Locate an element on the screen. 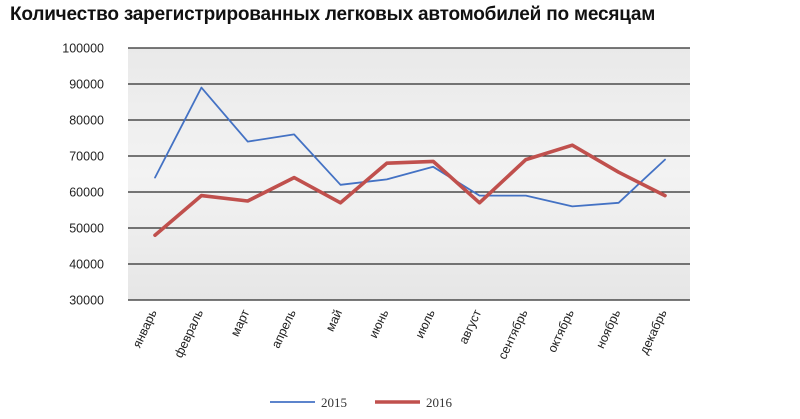  x-tick-label: апрель is located at coordinates (284, 328).